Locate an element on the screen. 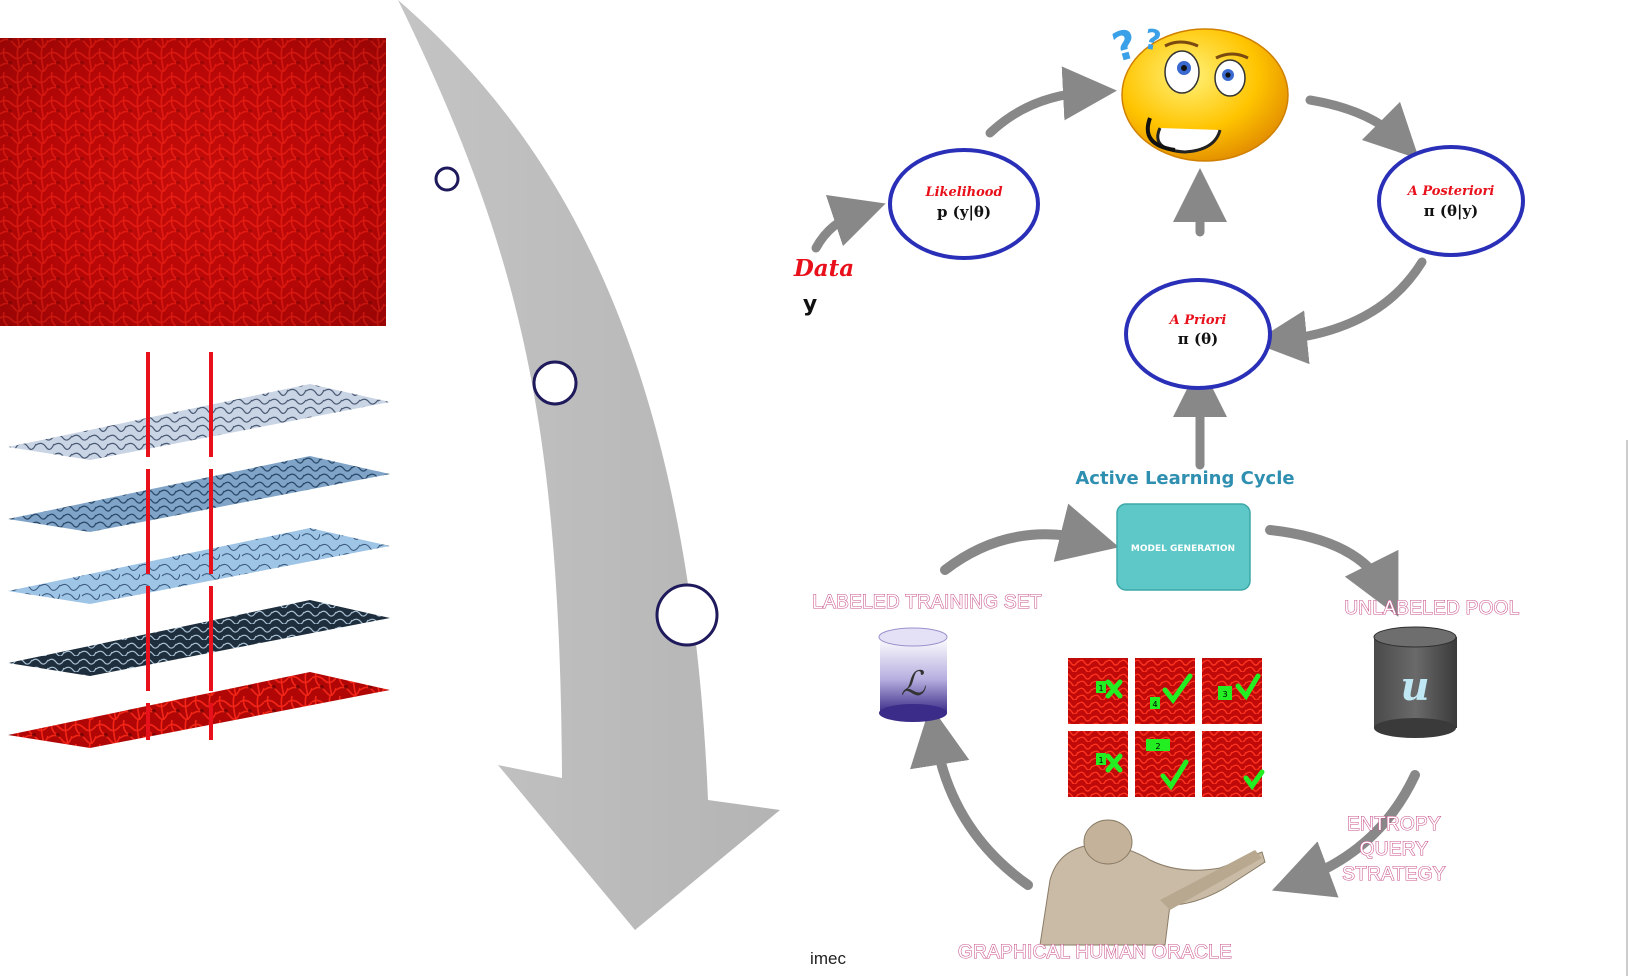 The width and height of the screenshot is (1629, 976). query-tiles: 1 4 3 1 2 is located at coordinates (1166, 727).